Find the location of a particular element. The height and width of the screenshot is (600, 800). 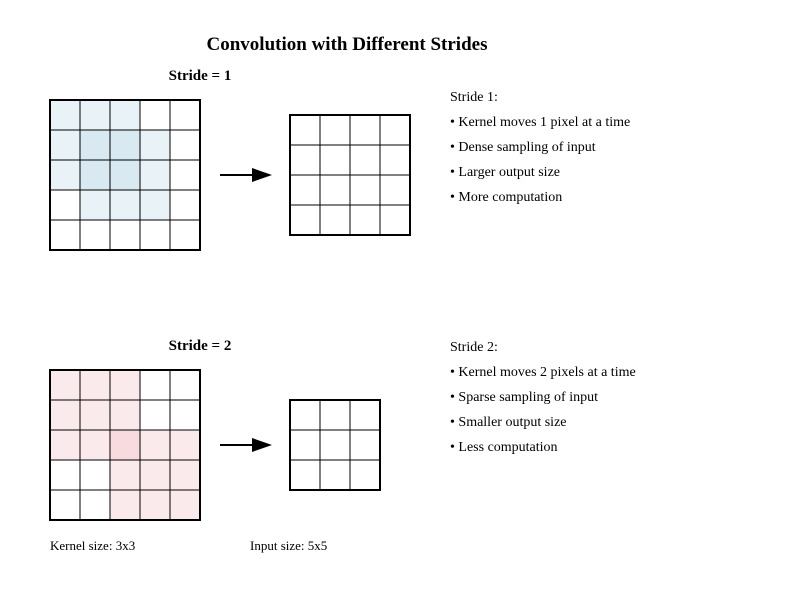

stride2-input-border is located at coordinates (125, 445).